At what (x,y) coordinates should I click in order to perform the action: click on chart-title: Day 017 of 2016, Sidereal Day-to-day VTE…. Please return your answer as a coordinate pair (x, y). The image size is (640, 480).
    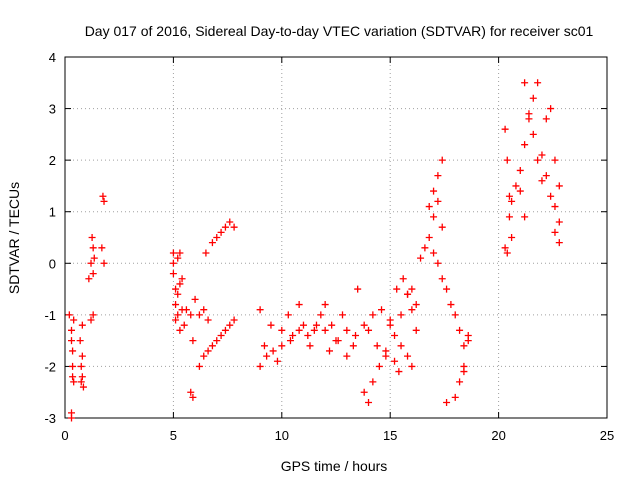
    Looking at the image, I should click on (339, 31).